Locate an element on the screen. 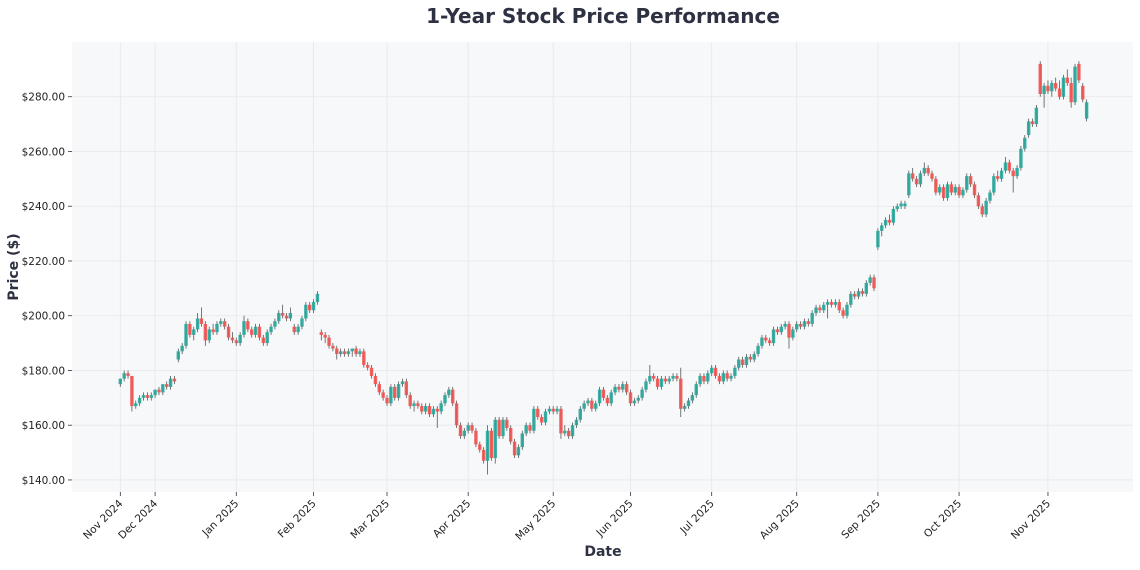  x-tick-label: Feb 2025 is located at coordinates (297, 519).